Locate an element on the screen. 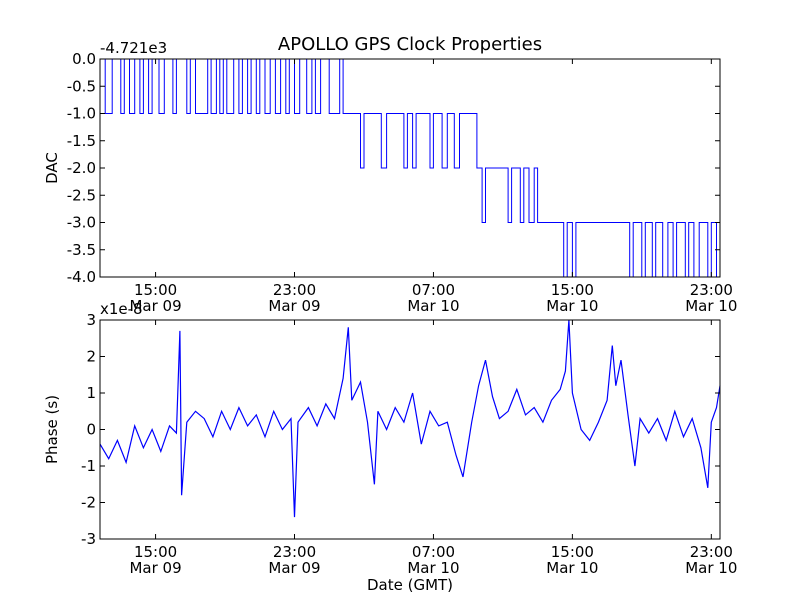 The image size is (800, 600). y-tick-label-0-6: -3.0 is located at coordinates (81, 223).